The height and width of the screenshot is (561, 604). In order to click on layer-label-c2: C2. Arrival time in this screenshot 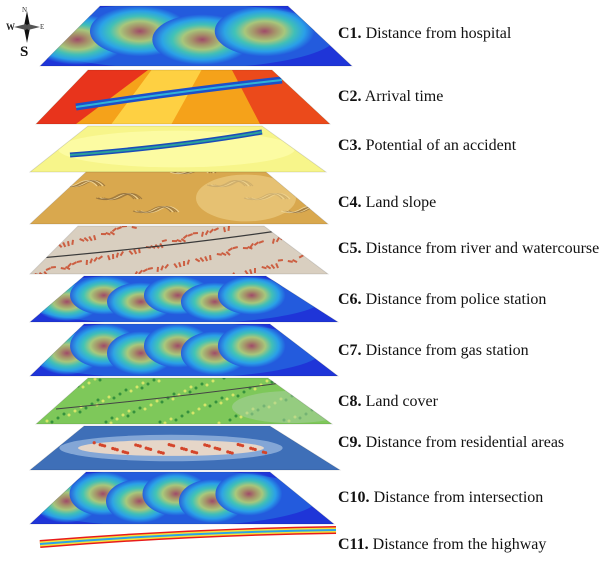, I will do `click(391, 96)`.